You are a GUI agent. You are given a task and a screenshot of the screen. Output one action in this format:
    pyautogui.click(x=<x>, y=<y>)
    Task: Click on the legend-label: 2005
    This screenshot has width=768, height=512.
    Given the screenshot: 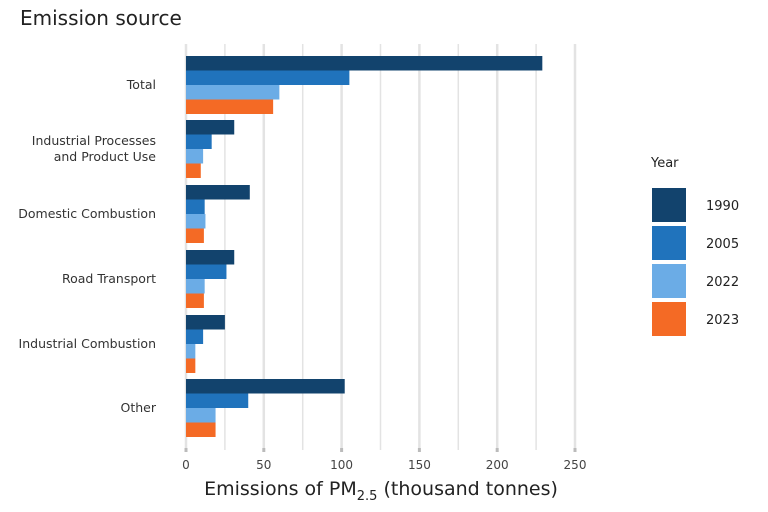 What is the action you would take?
    pyautogui.click(x=722, y=244)
    